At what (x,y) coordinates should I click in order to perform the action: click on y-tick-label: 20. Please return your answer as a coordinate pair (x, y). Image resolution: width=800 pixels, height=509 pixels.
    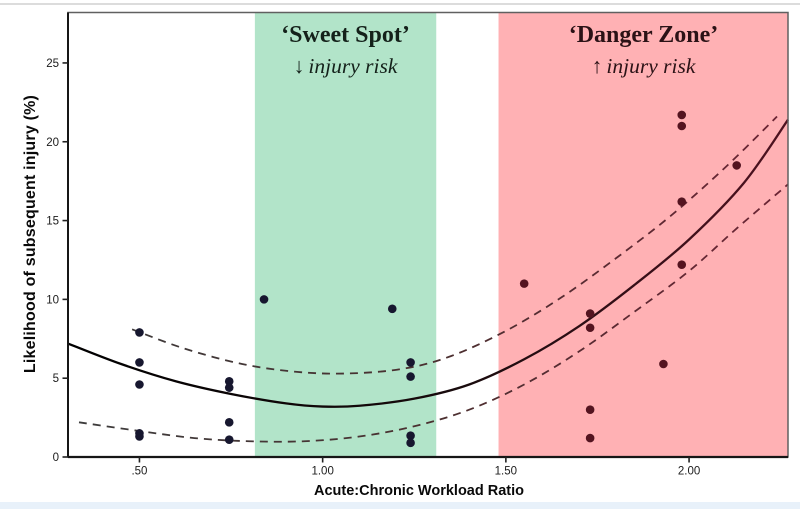
    Looking at the image, I should click on (52, 143).